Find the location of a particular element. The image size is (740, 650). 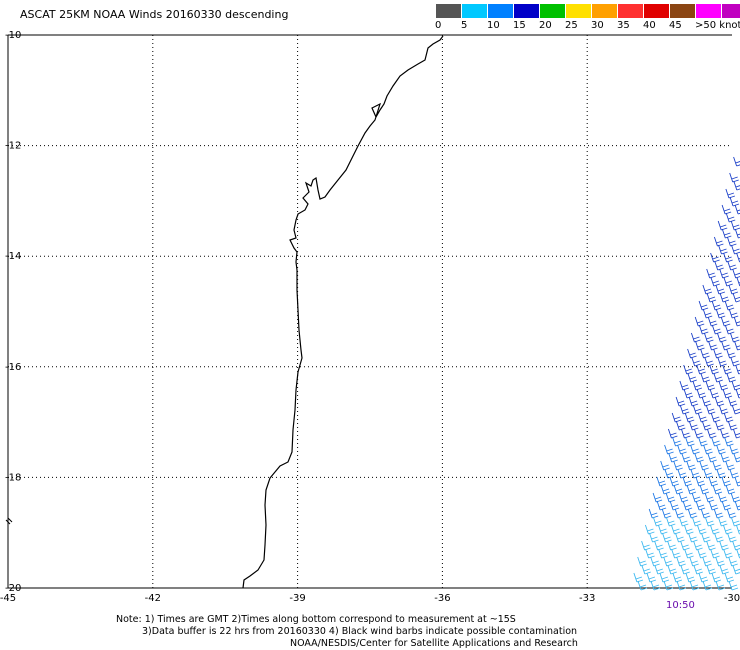

lon-tick-label: -30 is located at coordinates (732, 598).